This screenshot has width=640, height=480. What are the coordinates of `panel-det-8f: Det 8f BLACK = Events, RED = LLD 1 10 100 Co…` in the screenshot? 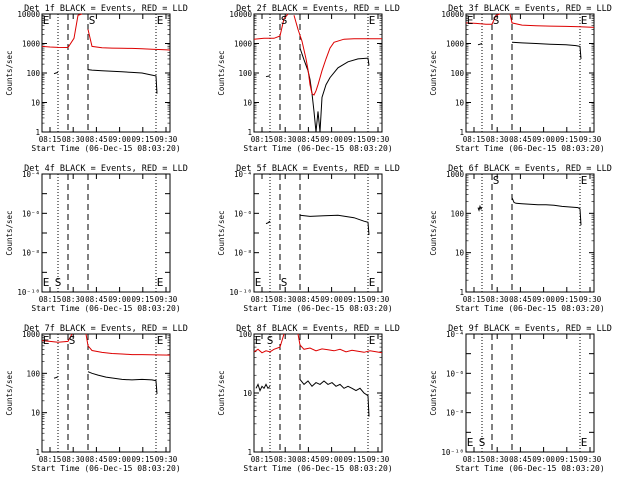 It's located at (308, 398).